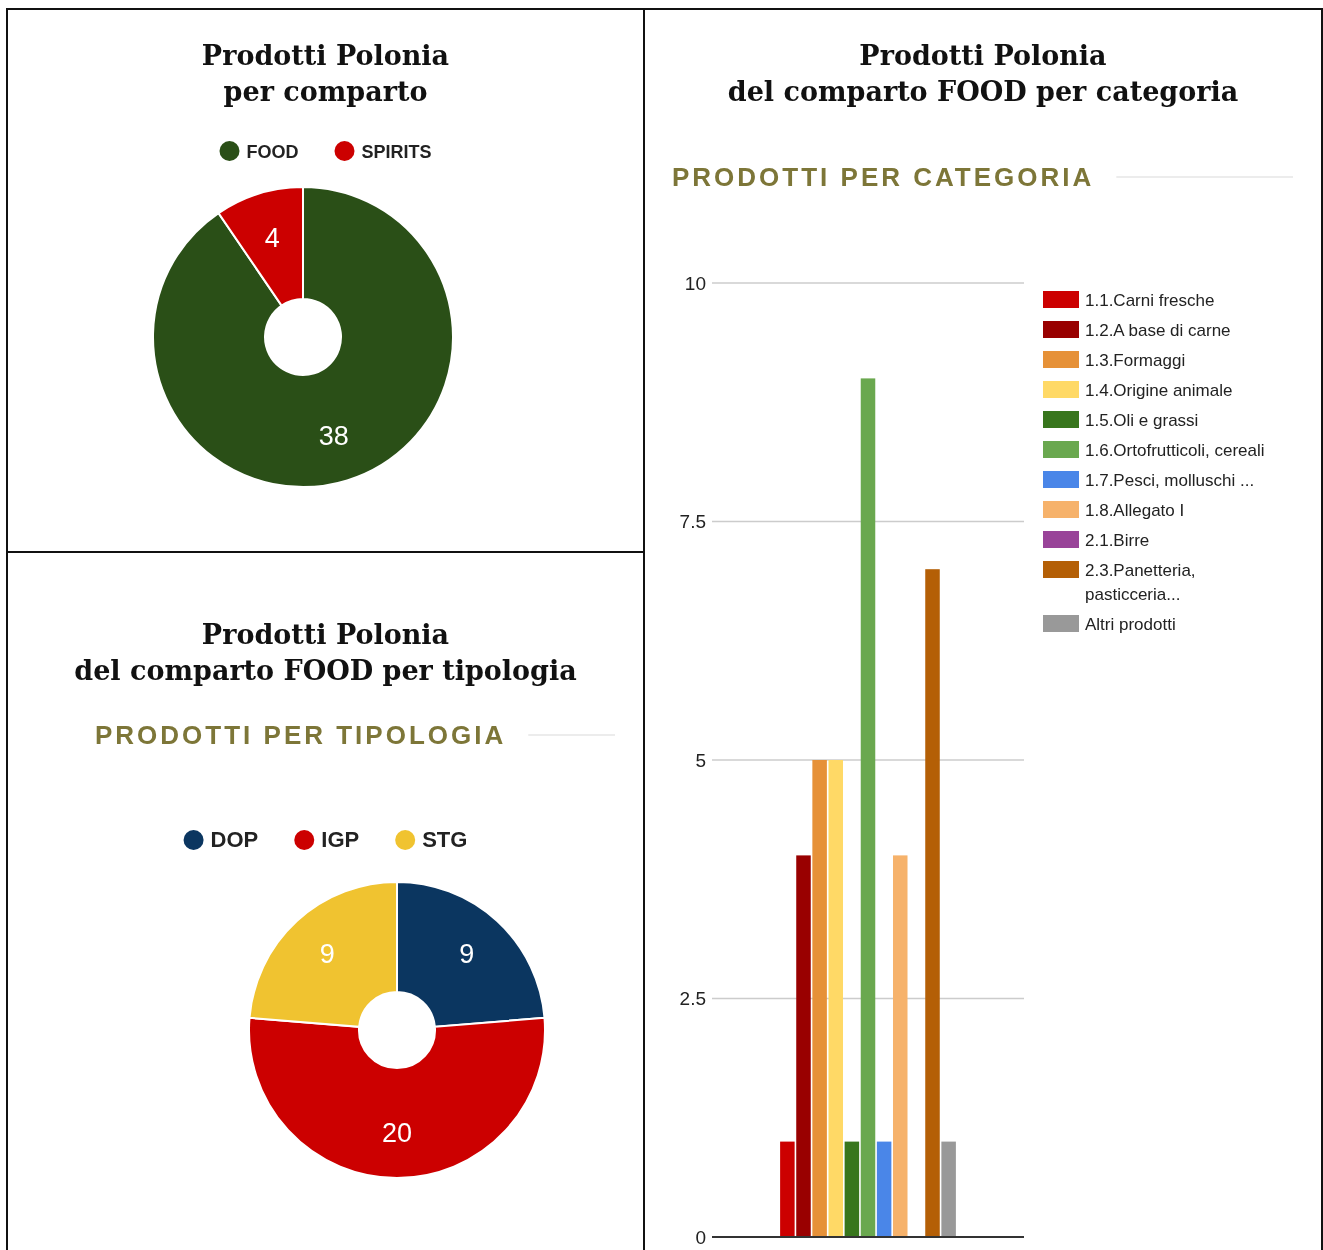 This screenshot has height=1250, width=1323. I want to click on legend-label: 1.5.Oli e grassi, so click(1142, 420).